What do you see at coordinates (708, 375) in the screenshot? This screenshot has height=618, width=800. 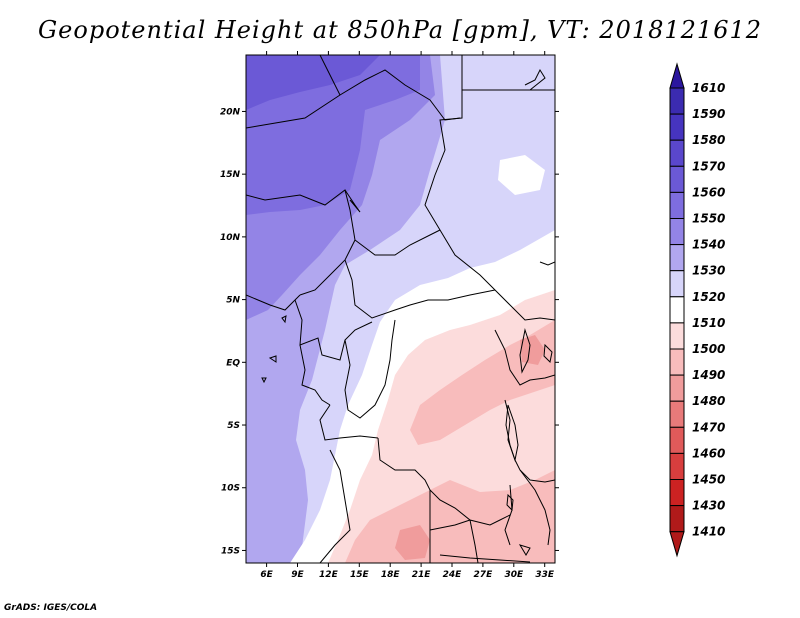 I see `colorbar-label: 1490` at bounding box center [708, 375].